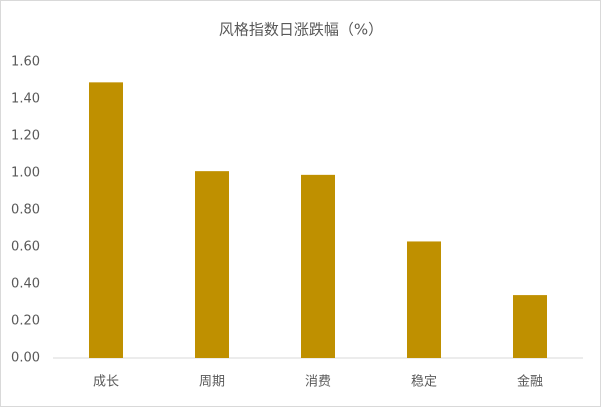 The height and width of the screenshot is (408, 602). Describe the element at coordinates (318, 382) in the screenshot. I see `x-tick-label: 消费` at that location.